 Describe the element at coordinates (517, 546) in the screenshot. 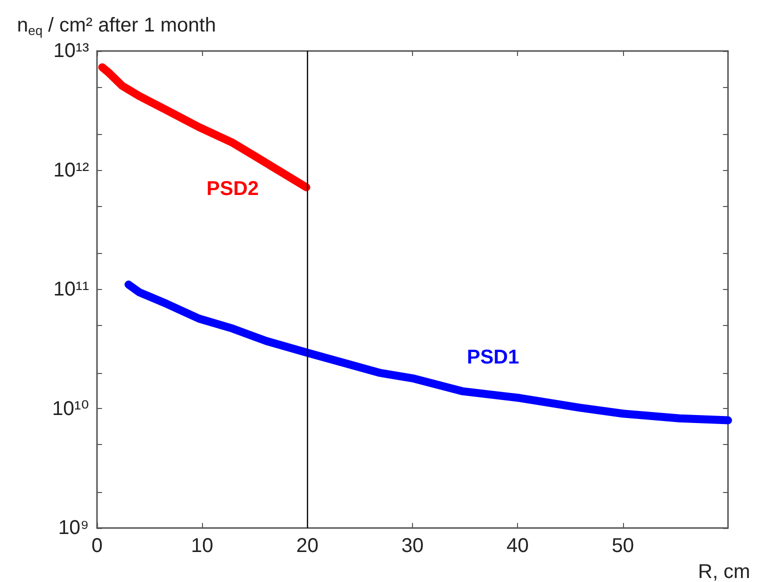

I see `x-tick-label: 40` at that location.